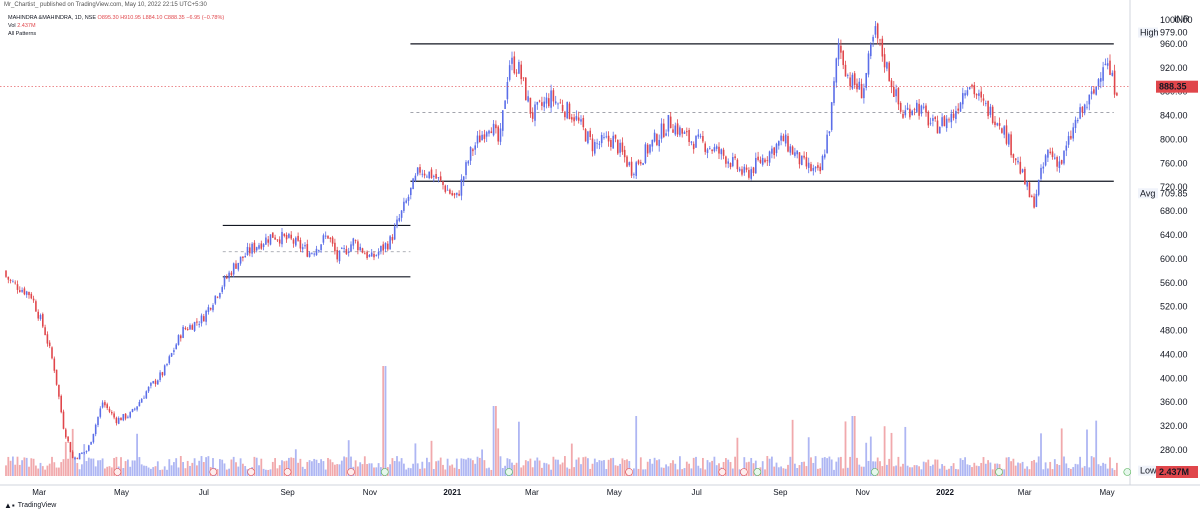  Describe the element at coordinates (780, 492) in the screenshot. I see `time-tick-label: Sep` at that location.